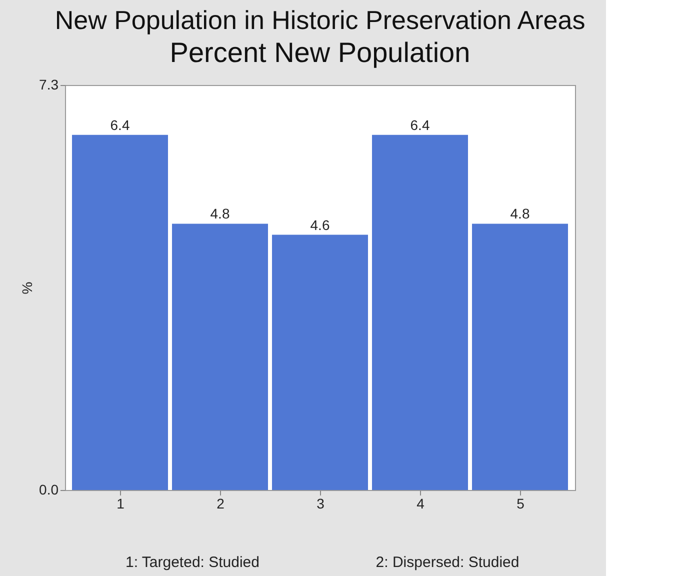 This screenshot has height=576, width=692. What do you see at coordinates (420, 504) in the screenshot?
I see `x-tick-label: 4` at bounding box center [420, 504].